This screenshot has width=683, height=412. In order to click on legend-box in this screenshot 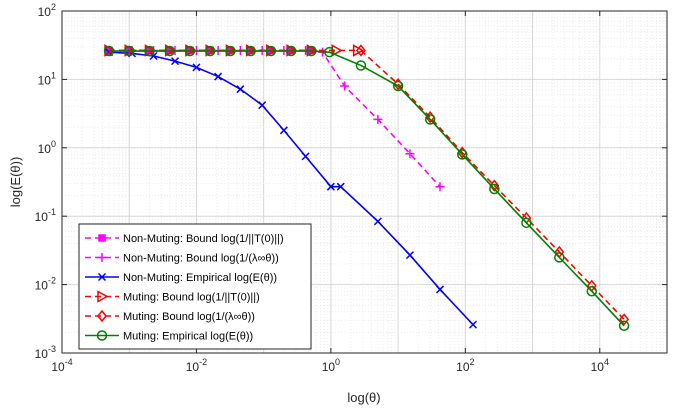, I will do `click(195, 286)`.